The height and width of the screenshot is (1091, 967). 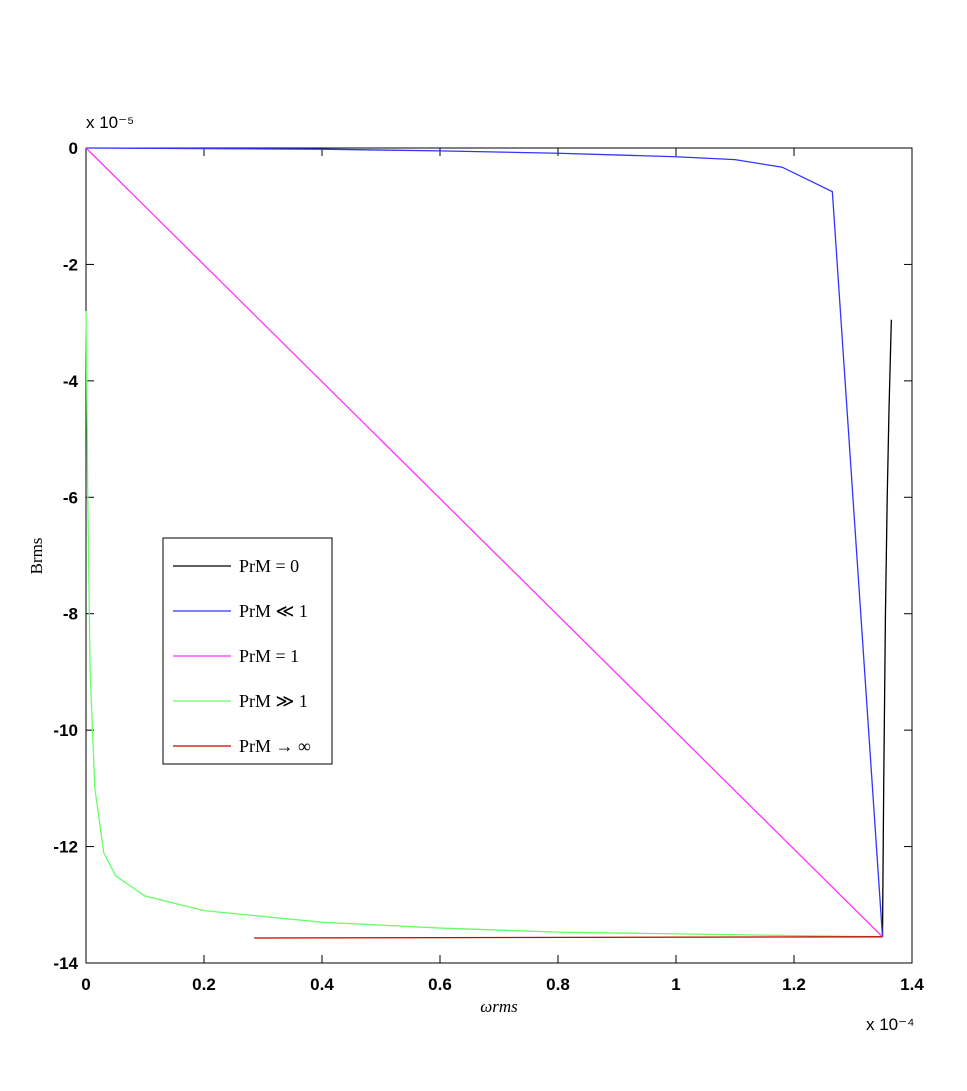 What do you see at coordinates (273, 701) in the screenshot?
I see `legend-label: PrM ≫ 1` at bounding box center [273, 701].